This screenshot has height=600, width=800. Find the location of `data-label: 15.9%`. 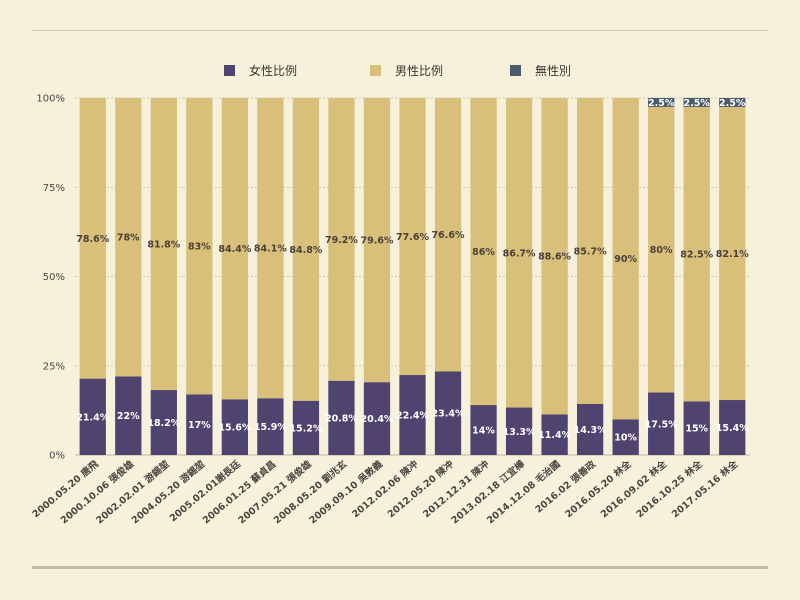

data-label: 15.9% is located at coordinates (270, 427).